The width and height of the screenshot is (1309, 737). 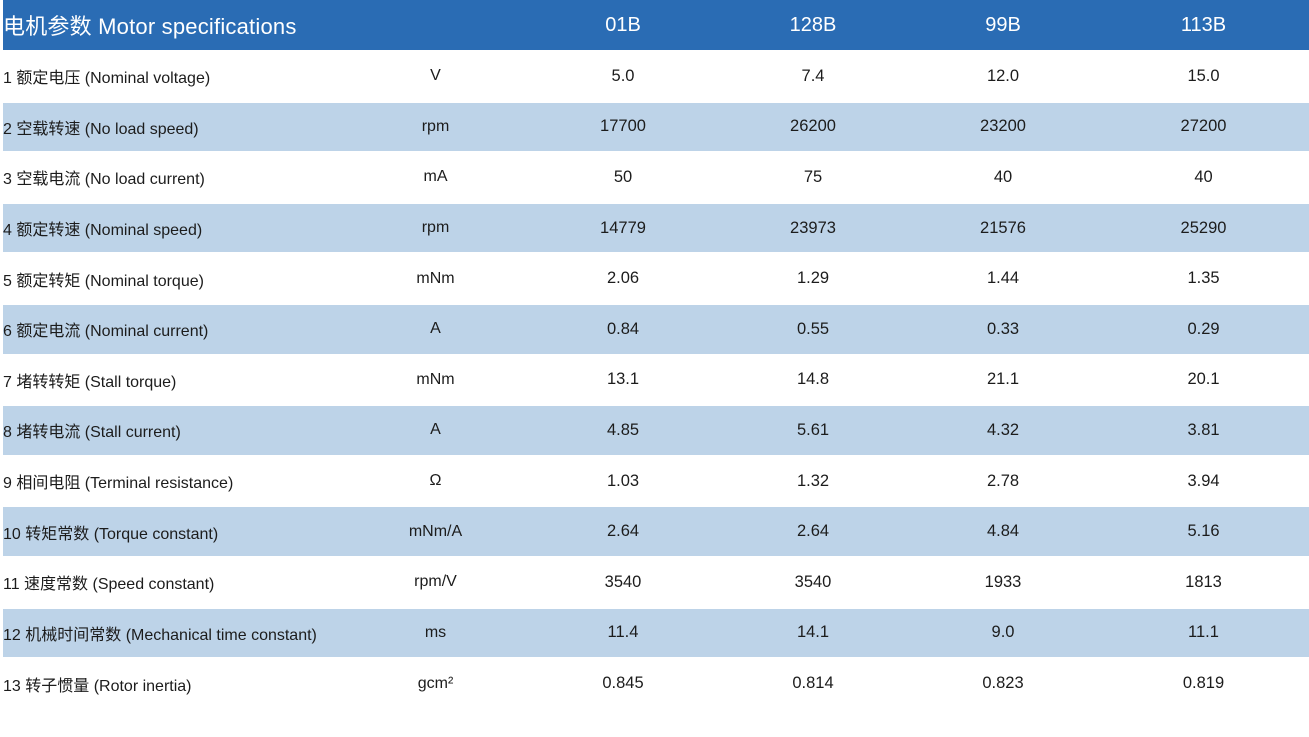 I want to click on spec-value: 9.0, so click(x=1003, y=633).